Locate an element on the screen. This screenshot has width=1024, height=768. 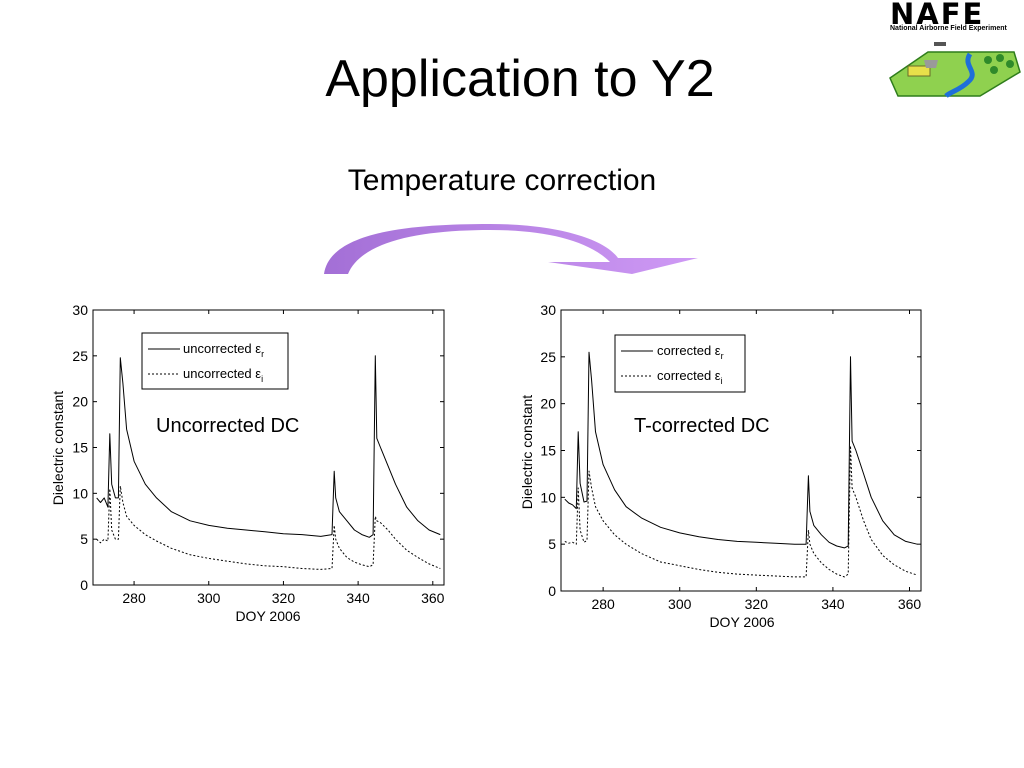
legend-entry-real: corrected εr is located at coordinates (690, 352).